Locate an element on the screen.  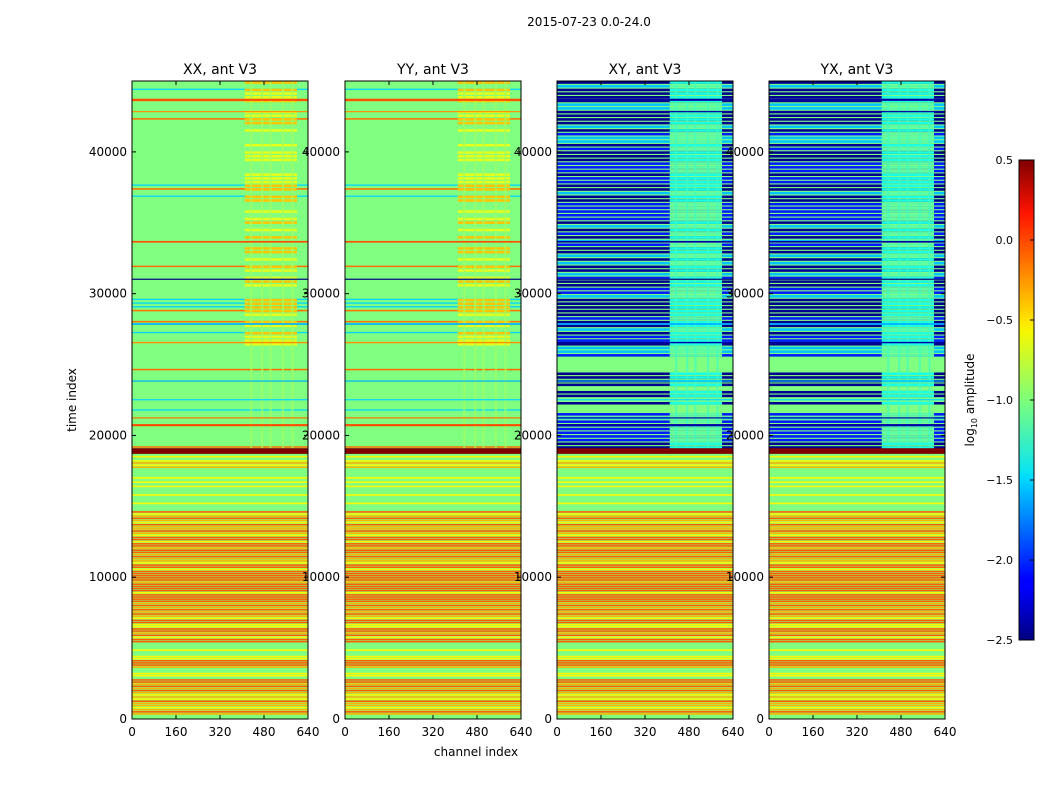
y-tick-label: 10000 is located at coordinates (321, 577).